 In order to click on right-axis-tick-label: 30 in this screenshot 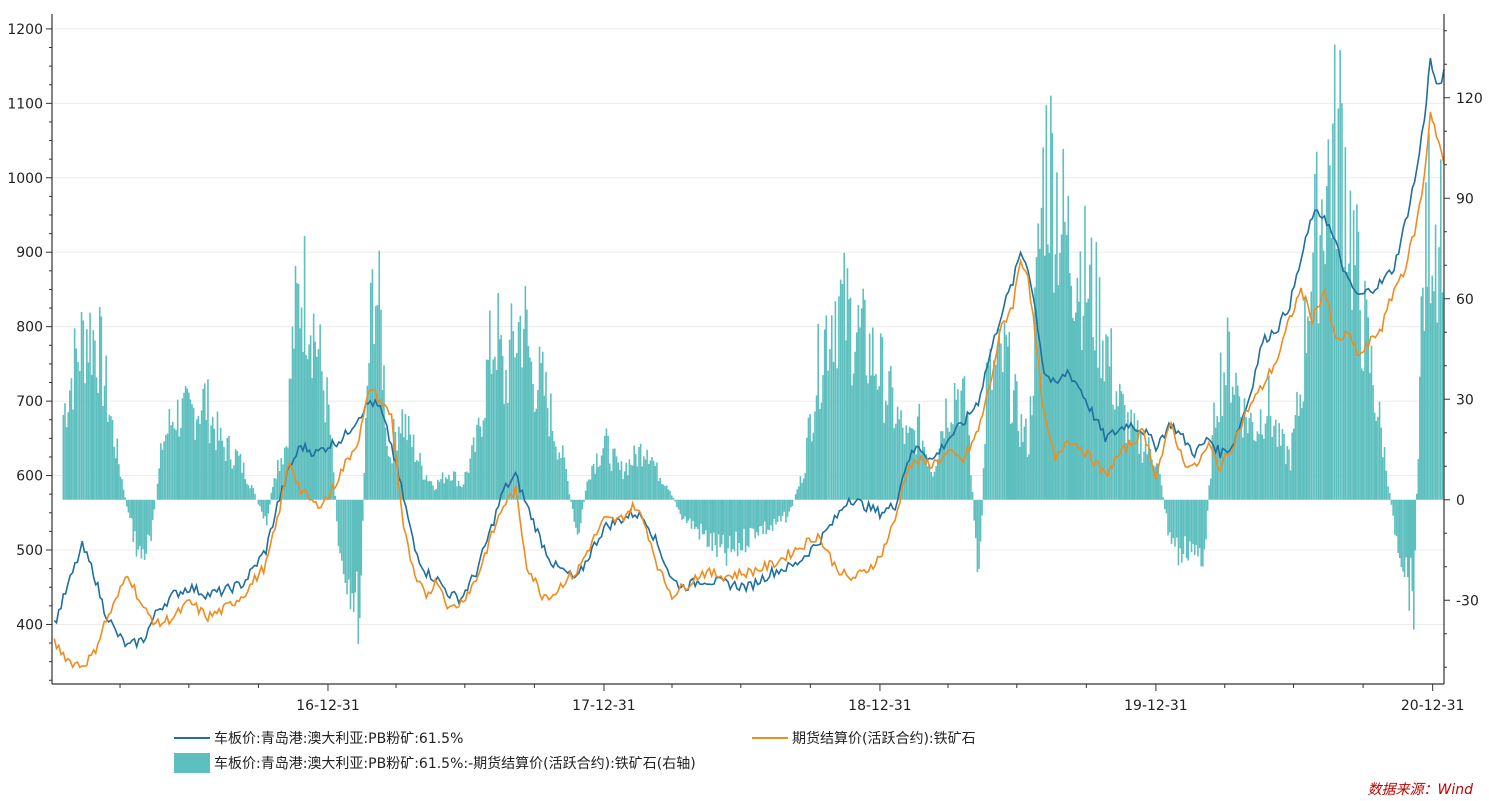, I will do `click(1465, 400)`.